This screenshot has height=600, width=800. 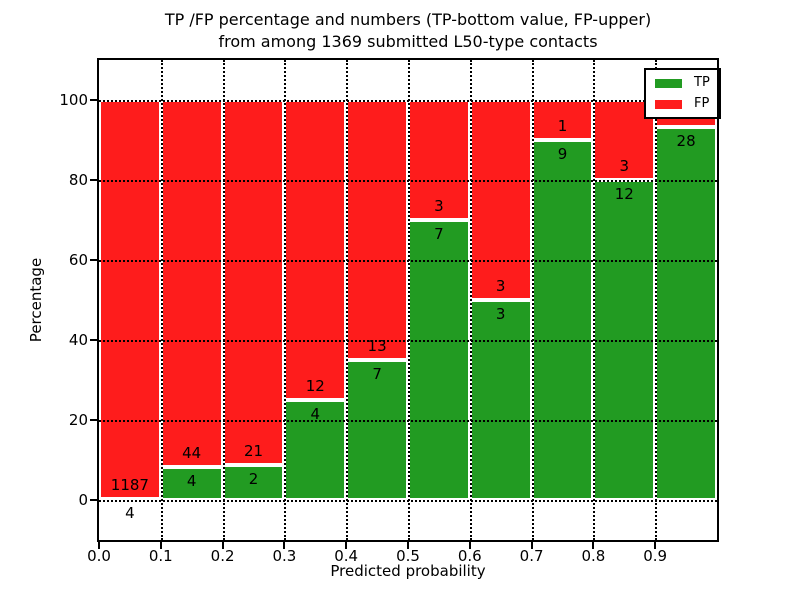 I want to click on bar-count-label-fp: 1, so click(x=562, y=126).